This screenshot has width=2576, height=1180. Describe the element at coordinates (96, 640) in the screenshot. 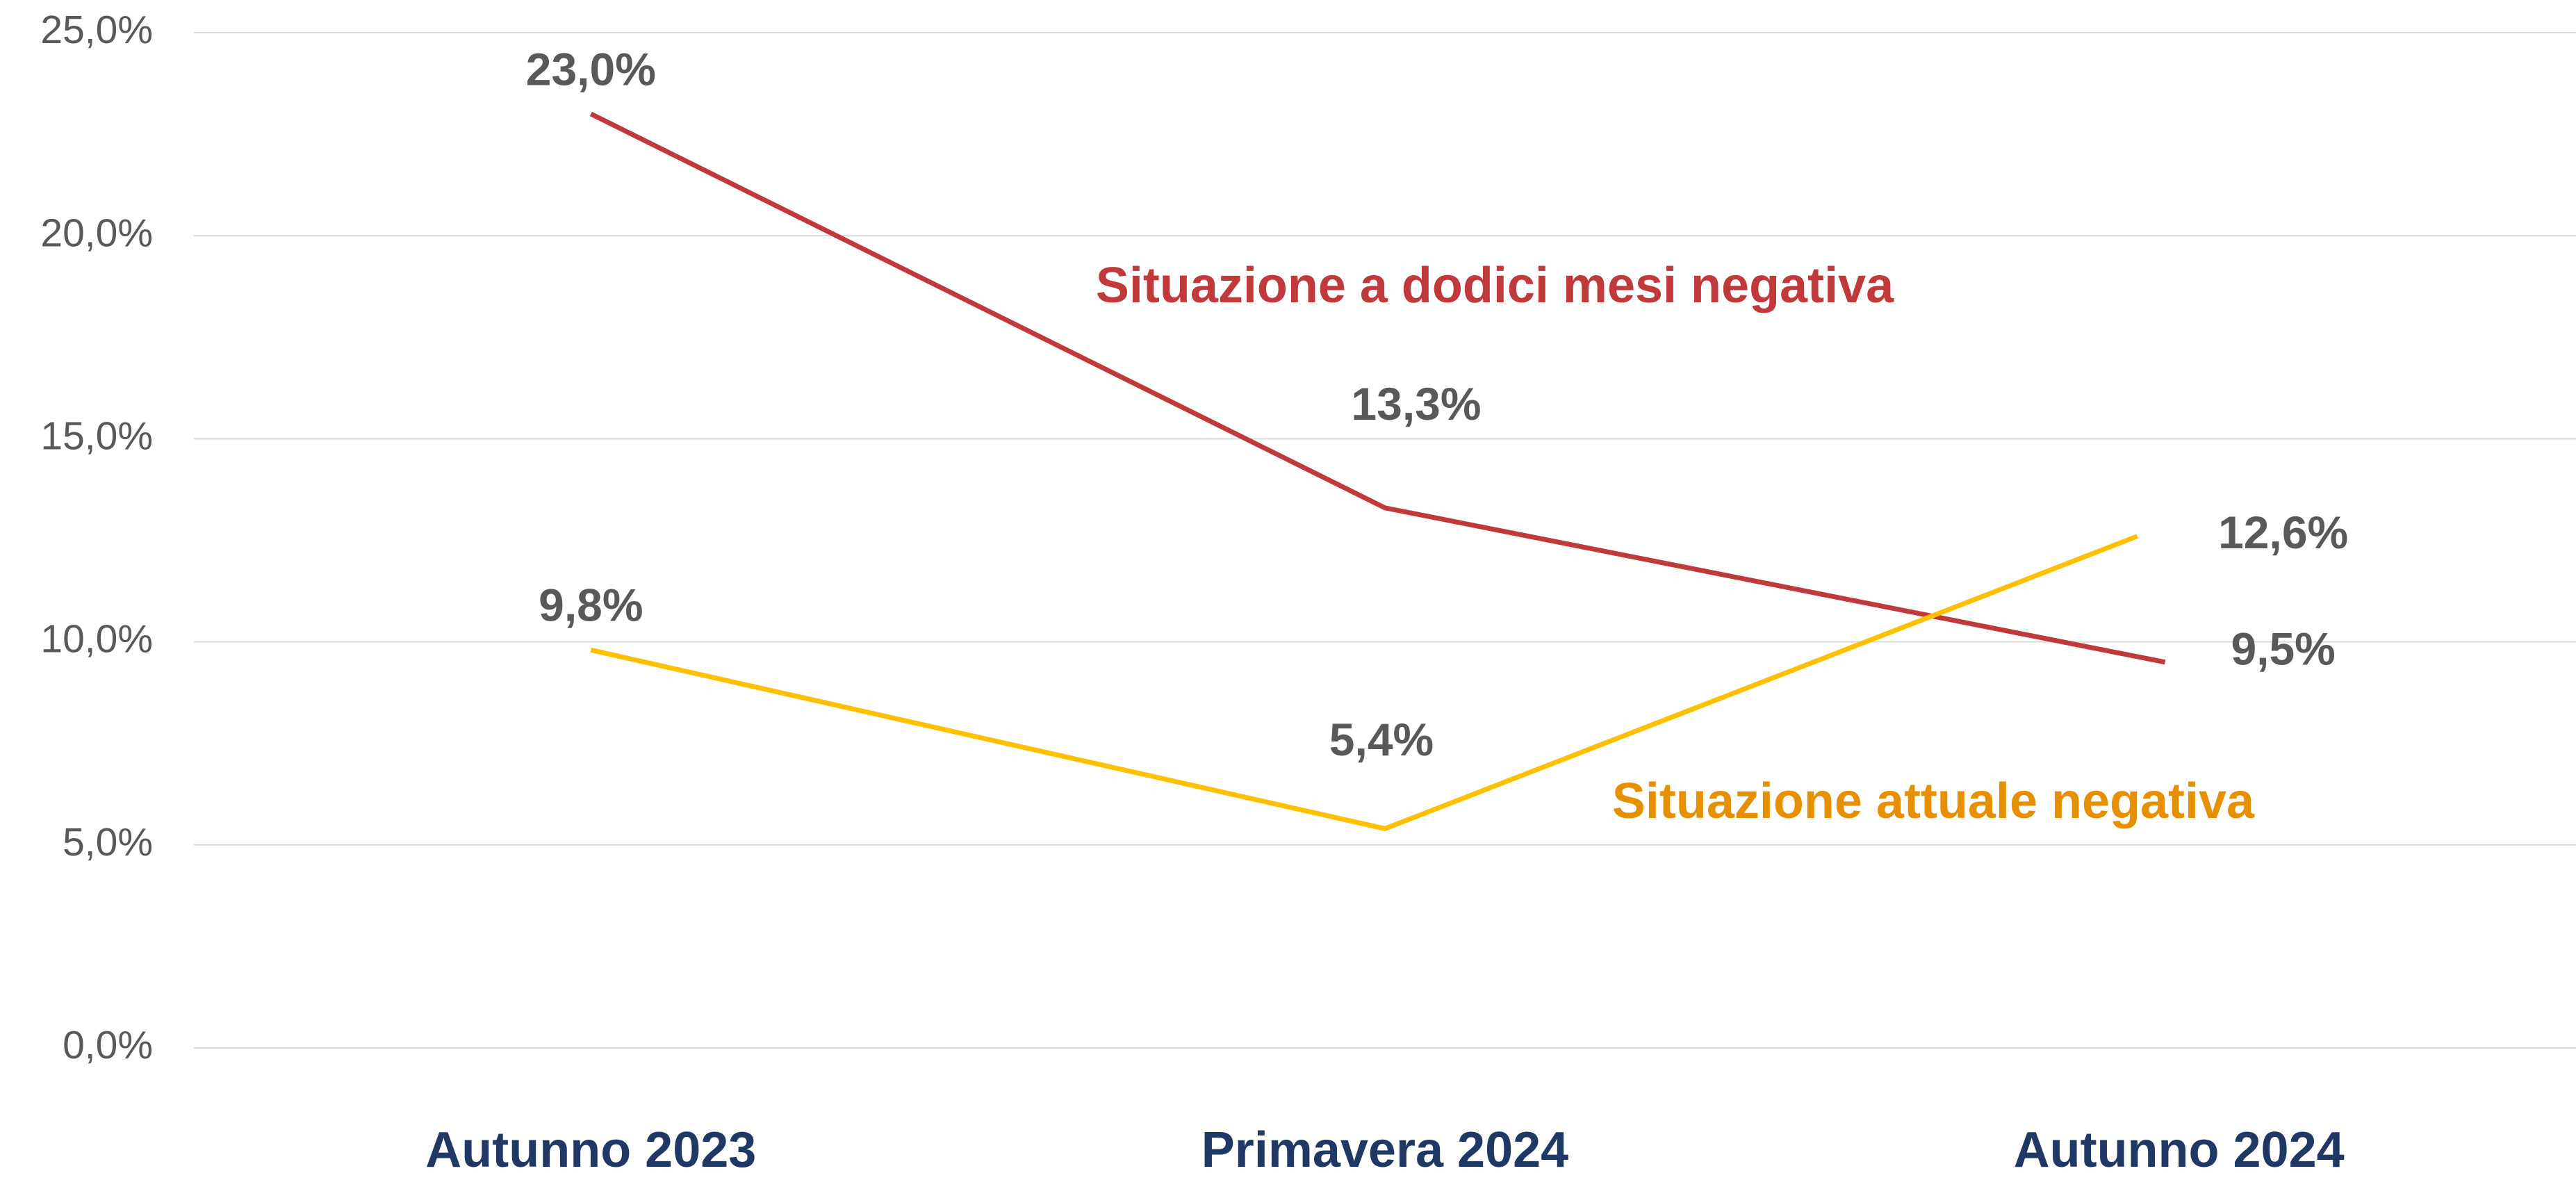

I see `y-tick-label: 10,0%` at that location.